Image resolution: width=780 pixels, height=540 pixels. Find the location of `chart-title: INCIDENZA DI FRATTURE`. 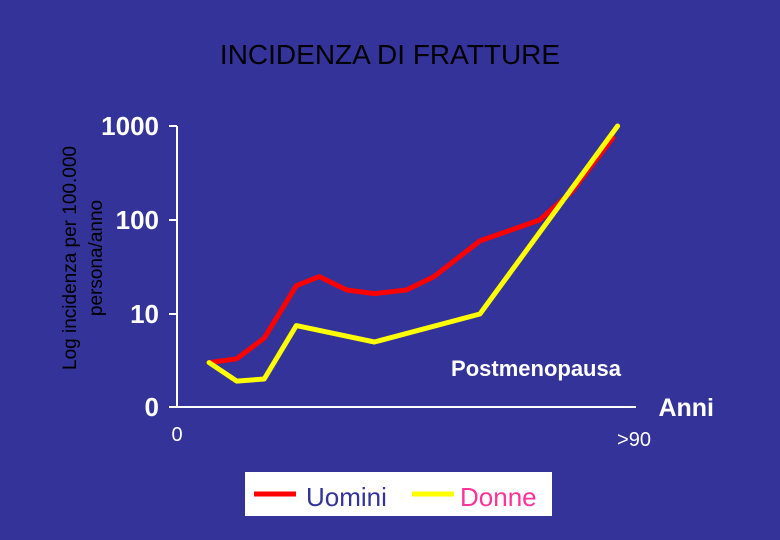

chart-title: INCIDENZA DI FRATTURE is located at coordinates (390, 54).